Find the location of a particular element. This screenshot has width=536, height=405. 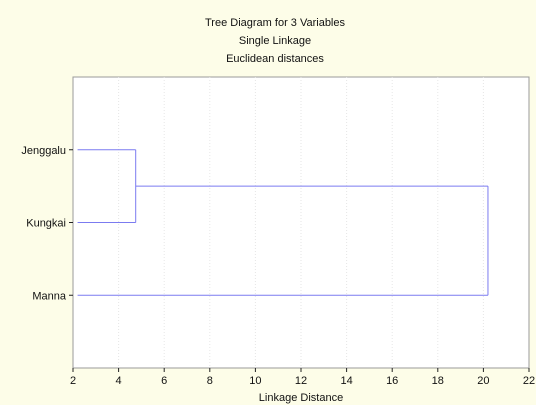

chart-title: Tree Diagram for 3 Variables is located at coordinates (275, 23).